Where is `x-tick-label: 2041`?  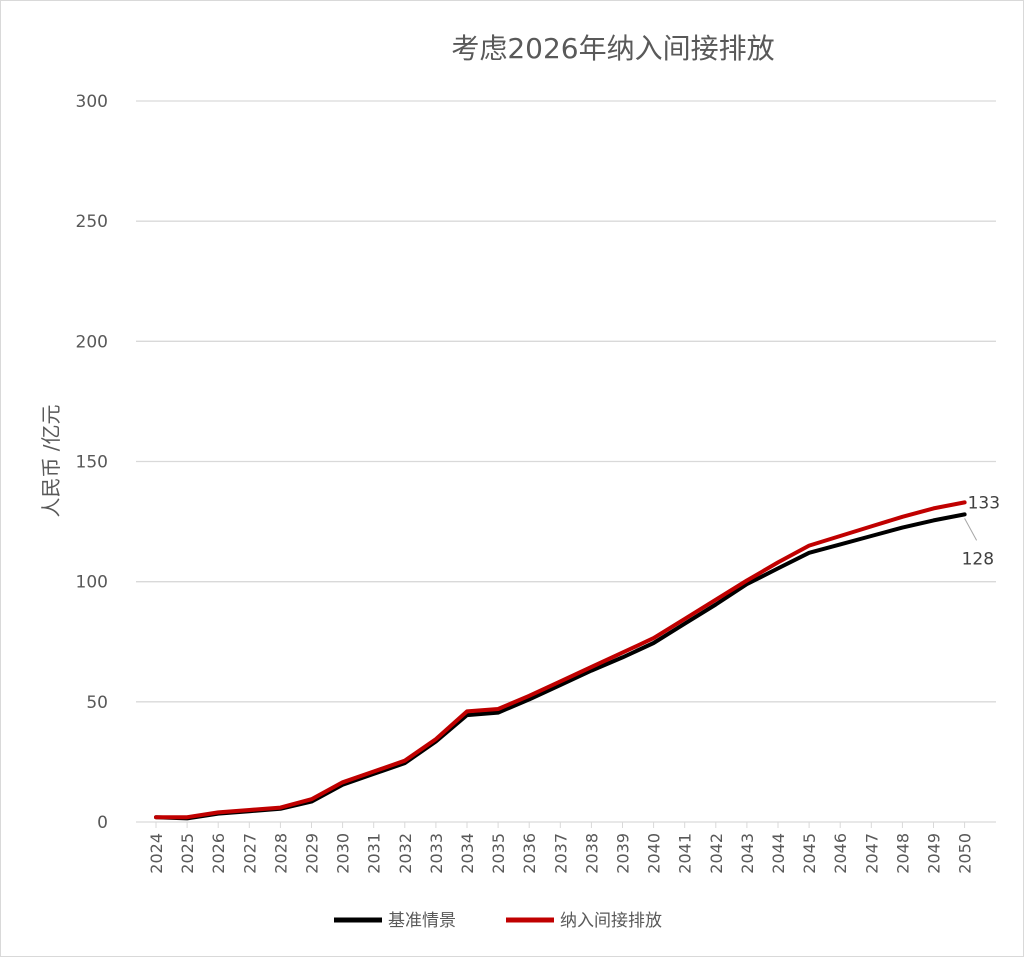 x-tick-label: 2041 is located at coordinates (685, 853).